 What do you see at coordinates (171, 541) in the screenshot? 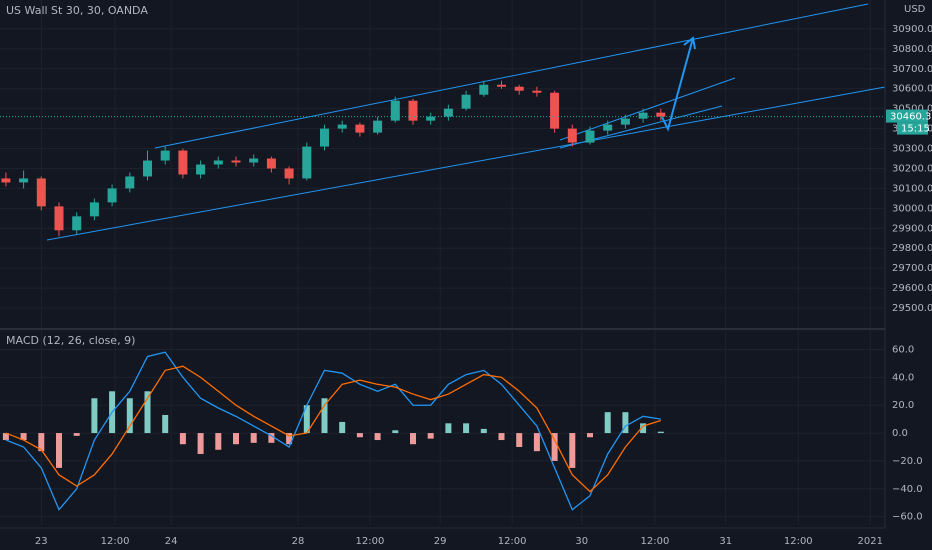
I see `x-tick-label: 24` at bounding box center [171, 541].